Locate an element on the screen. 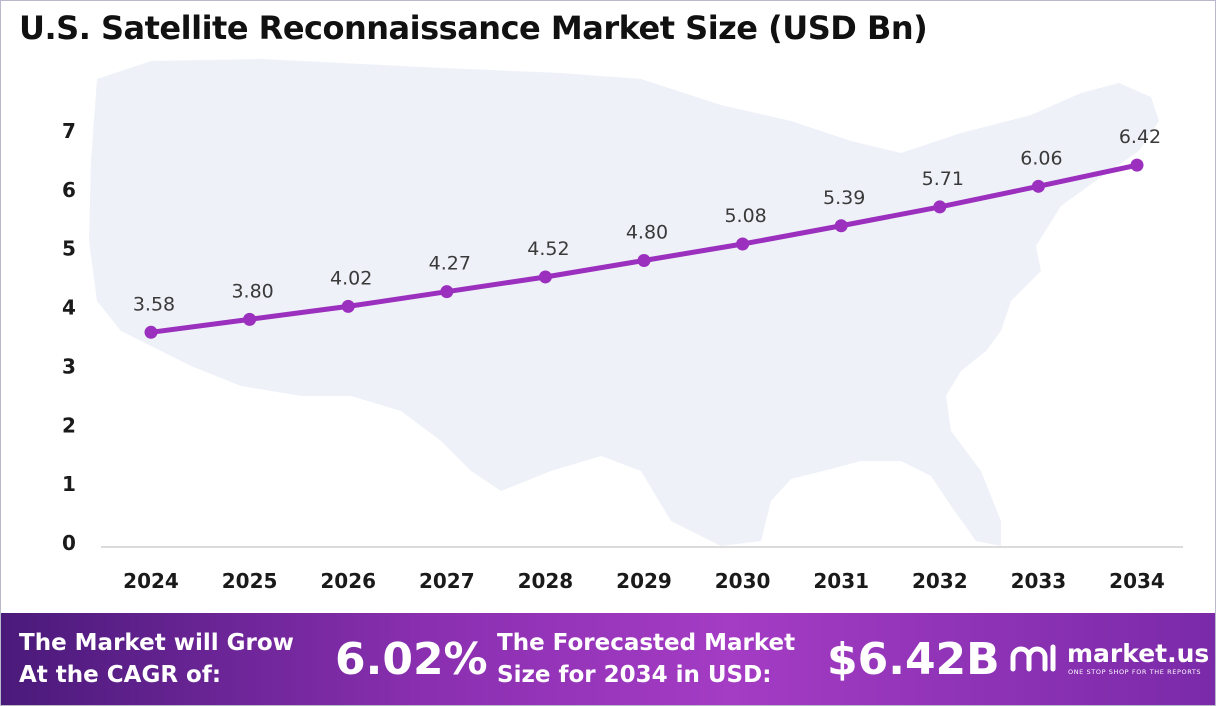 The height and width of the screenshot is (706, 1216). y-tick-label: 1 is located at coordinates (69, 484).